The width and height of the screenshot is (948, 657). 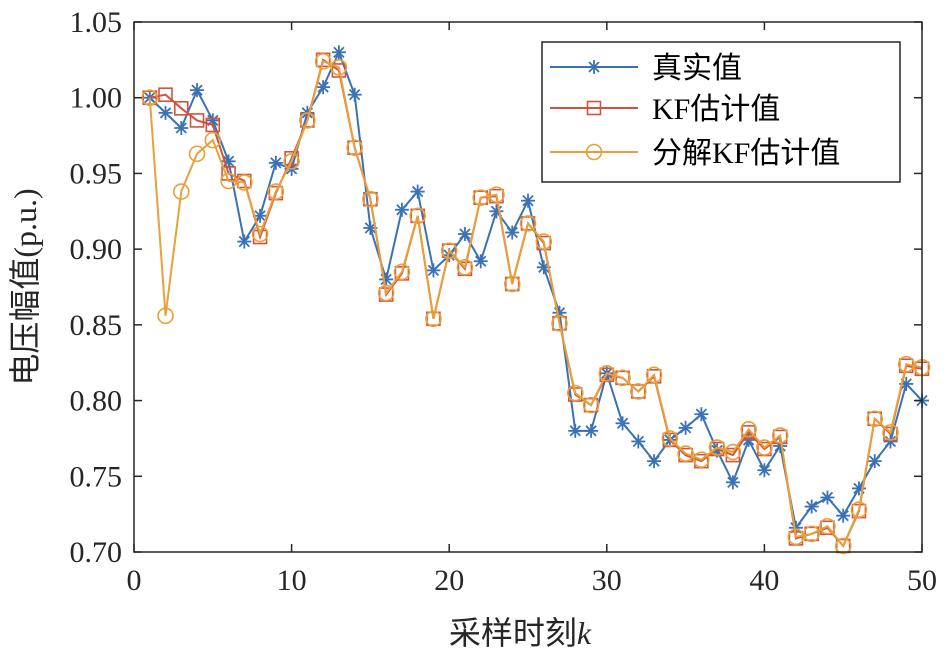 What do you see at coordinates (96, 249) in the screenshot?
I see `y-tick-label: 0.90` at bounding box center [96, 249].